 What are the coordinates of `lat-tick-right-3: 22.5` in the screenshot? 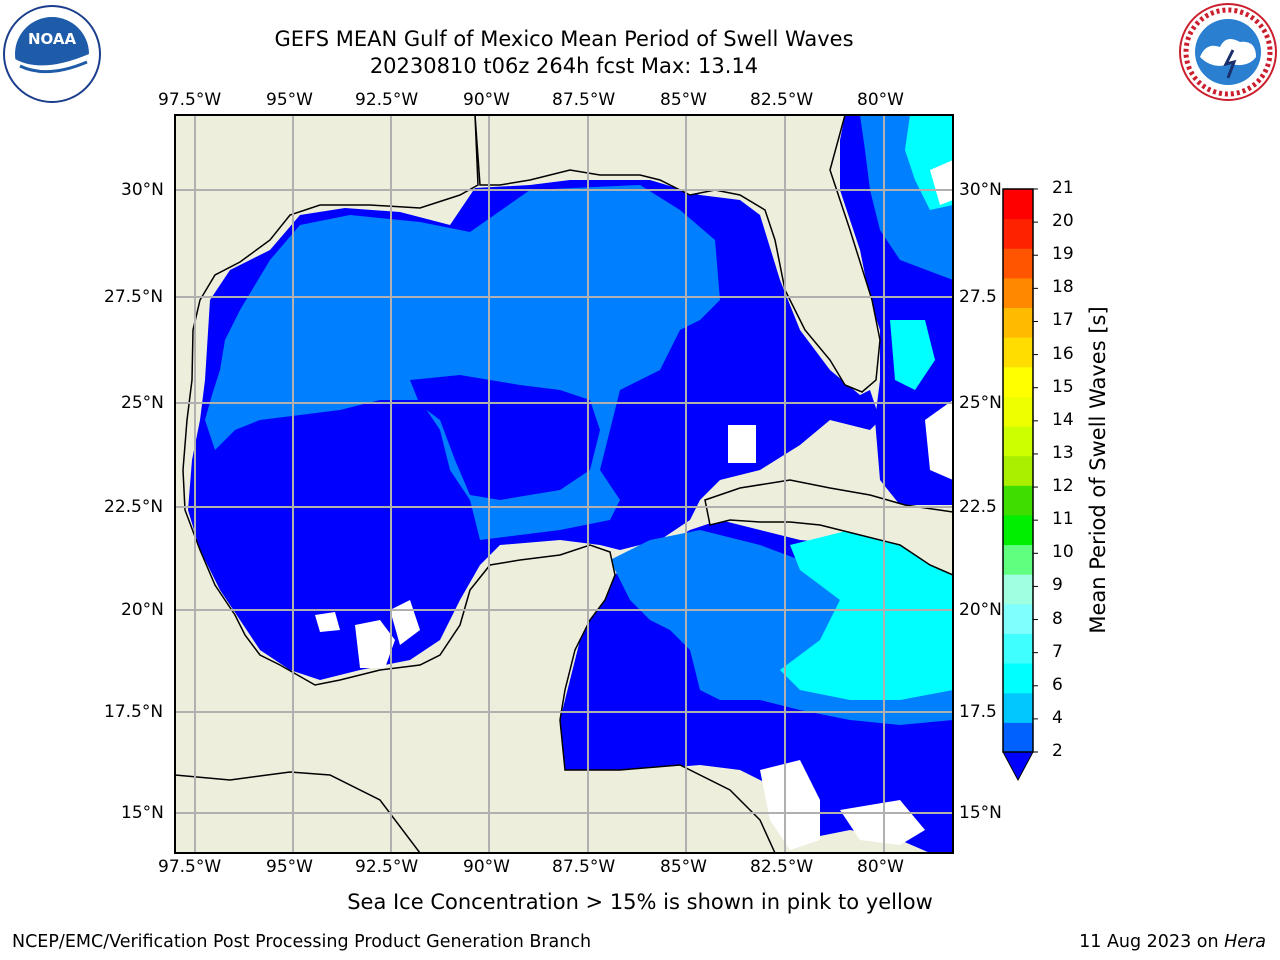 It's located at (978, 507).